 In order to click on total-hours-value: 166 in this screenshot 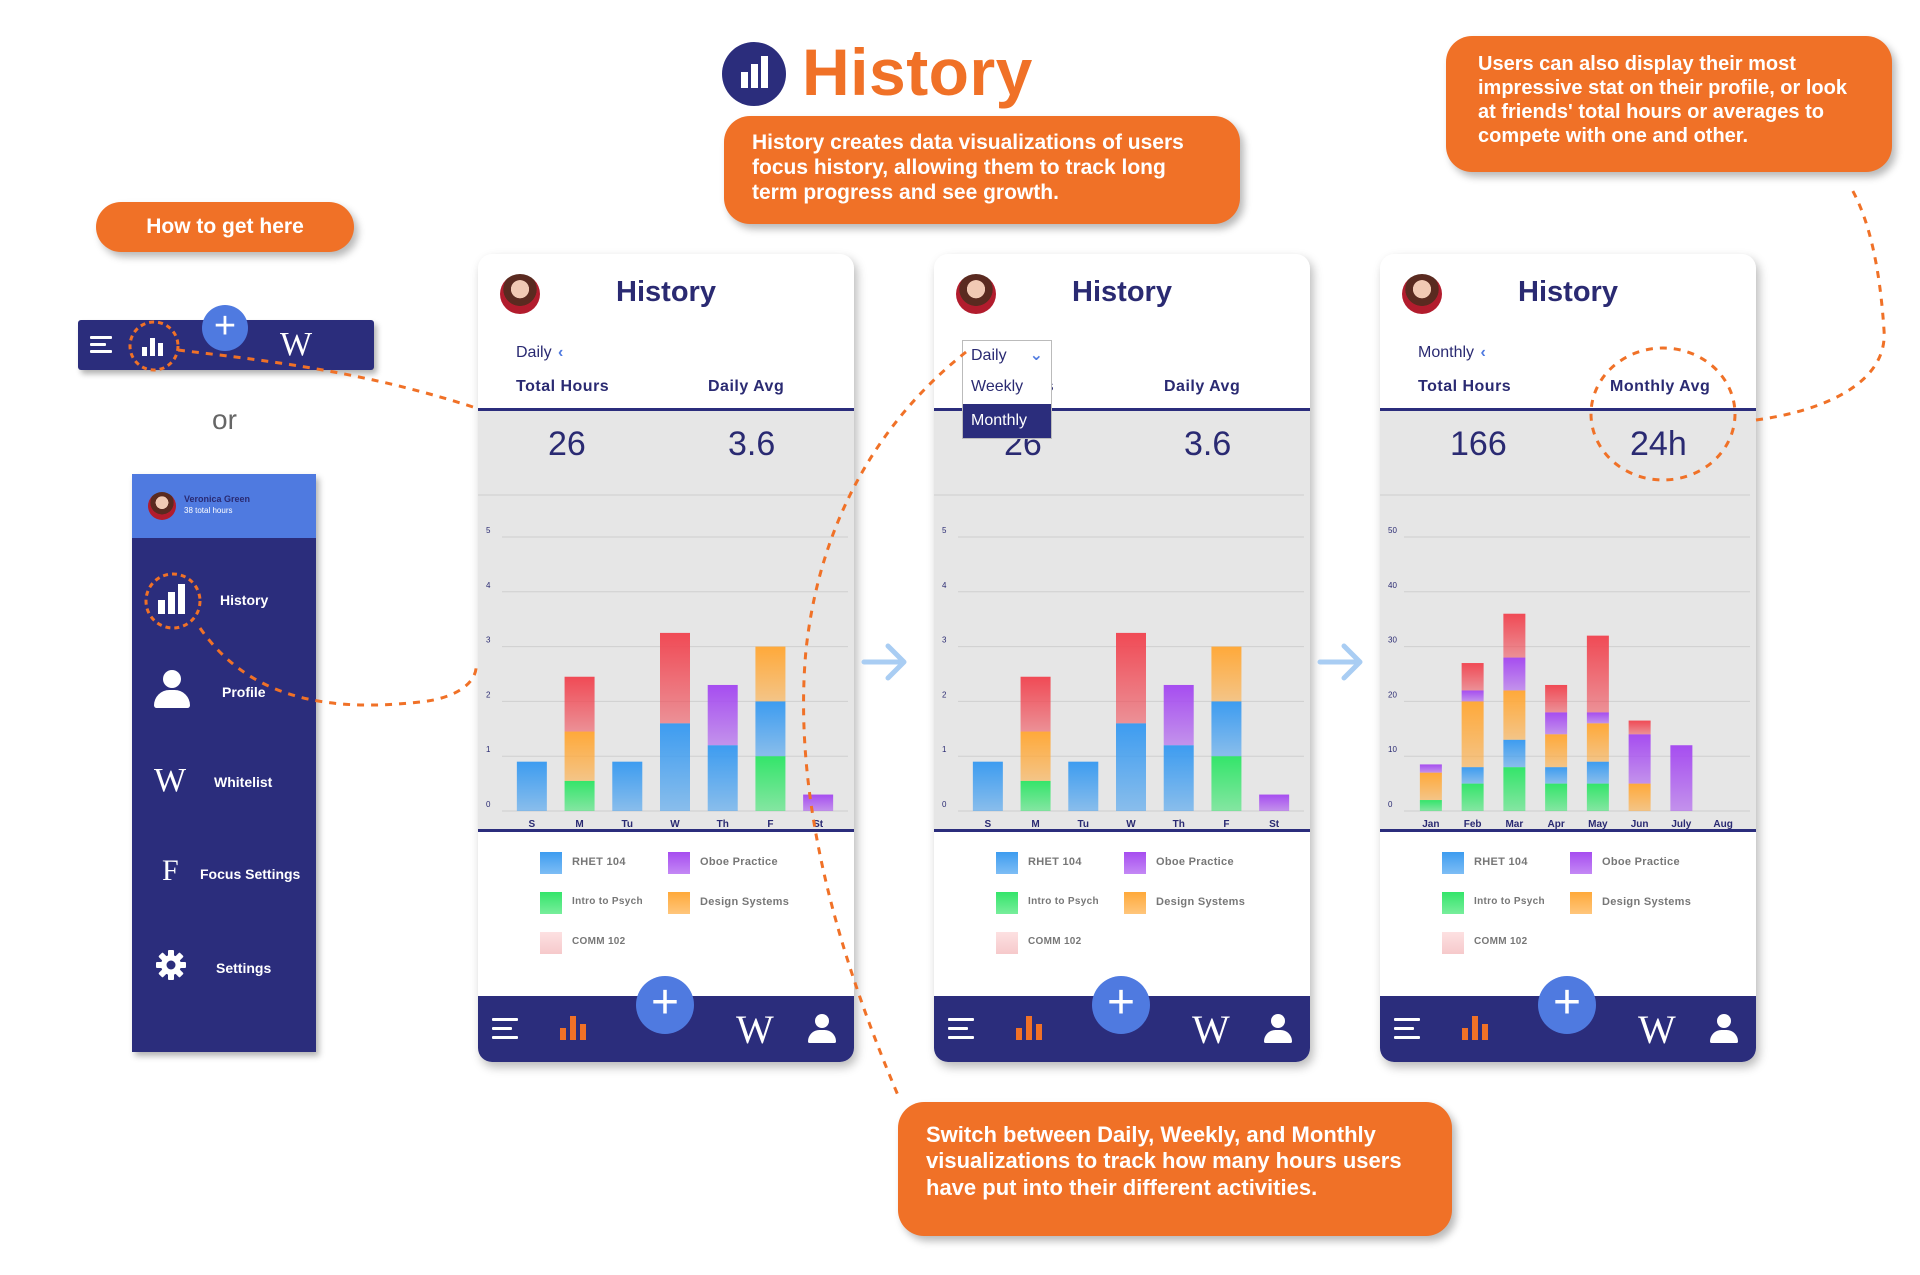, I will do `click(1478, 444)`.